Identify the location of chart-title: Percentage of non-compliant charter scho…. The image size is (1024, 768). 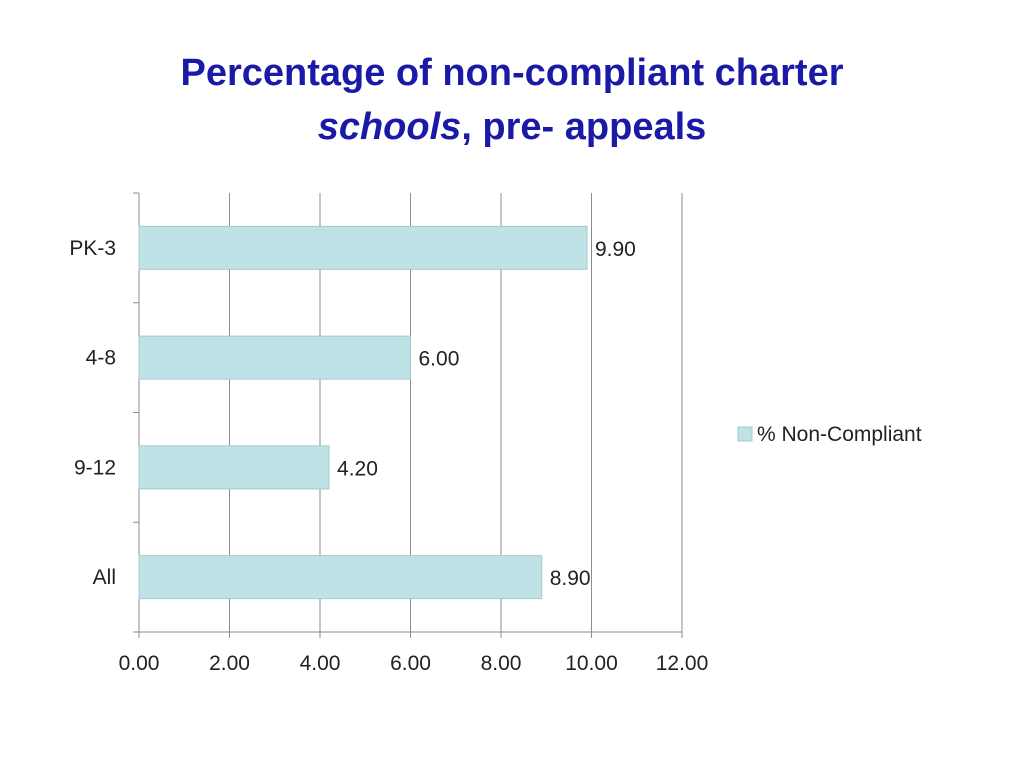
(512, 100).